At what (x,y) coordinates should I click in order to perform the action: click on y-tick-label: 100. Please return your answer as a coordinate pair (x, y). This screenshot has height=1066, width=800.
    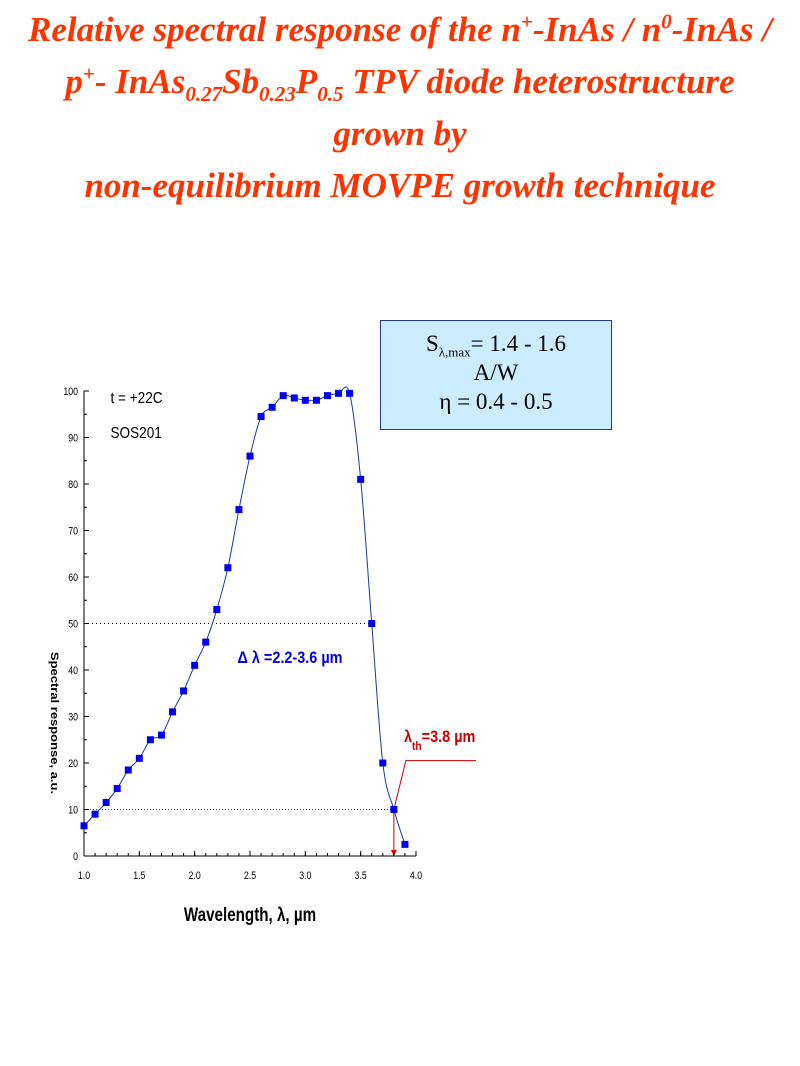
    Looking at the image, I should click on (70, 392).